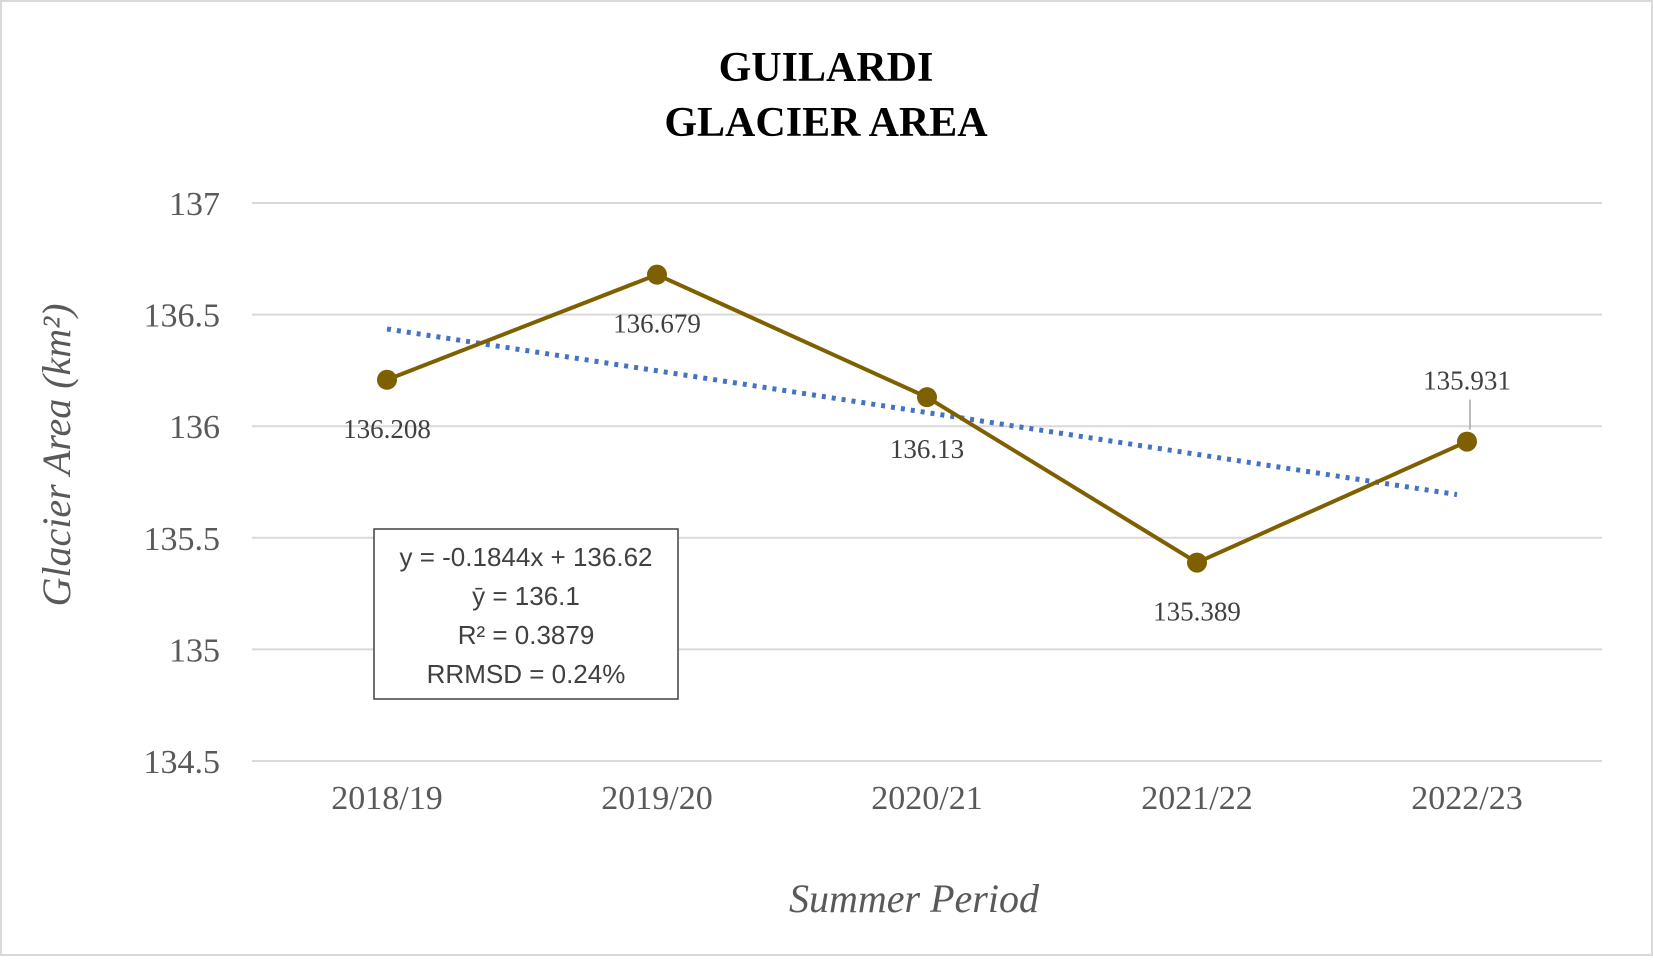  Describe the element at coordinates (526, 674) in the screenshot. I see `stats-rrmsd: RRMSD = 0.24%` at that location.